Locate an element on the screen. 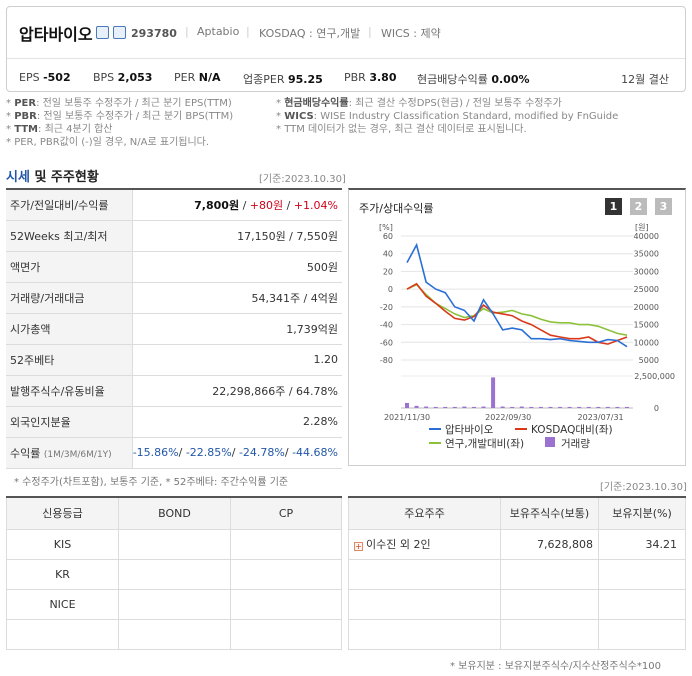 The height and width of the screenshot is (676, 692). row-value: 22,298,866주 / 64.78% is located at coordinates (237, 391).